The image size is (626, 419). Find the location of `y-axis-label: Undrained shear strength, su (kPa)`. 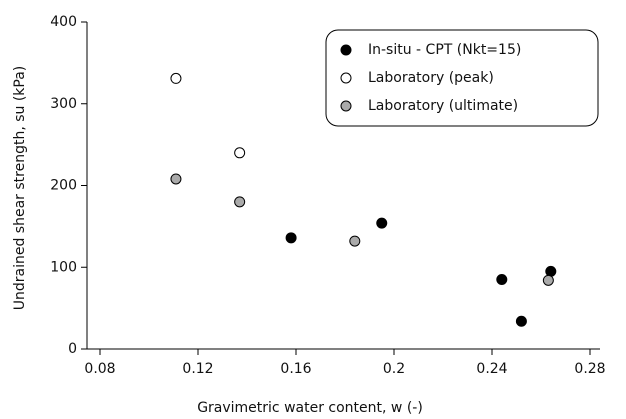

y-axis-label: Undrained shear strength, su (kPa) is located at coordinates (20, 188).